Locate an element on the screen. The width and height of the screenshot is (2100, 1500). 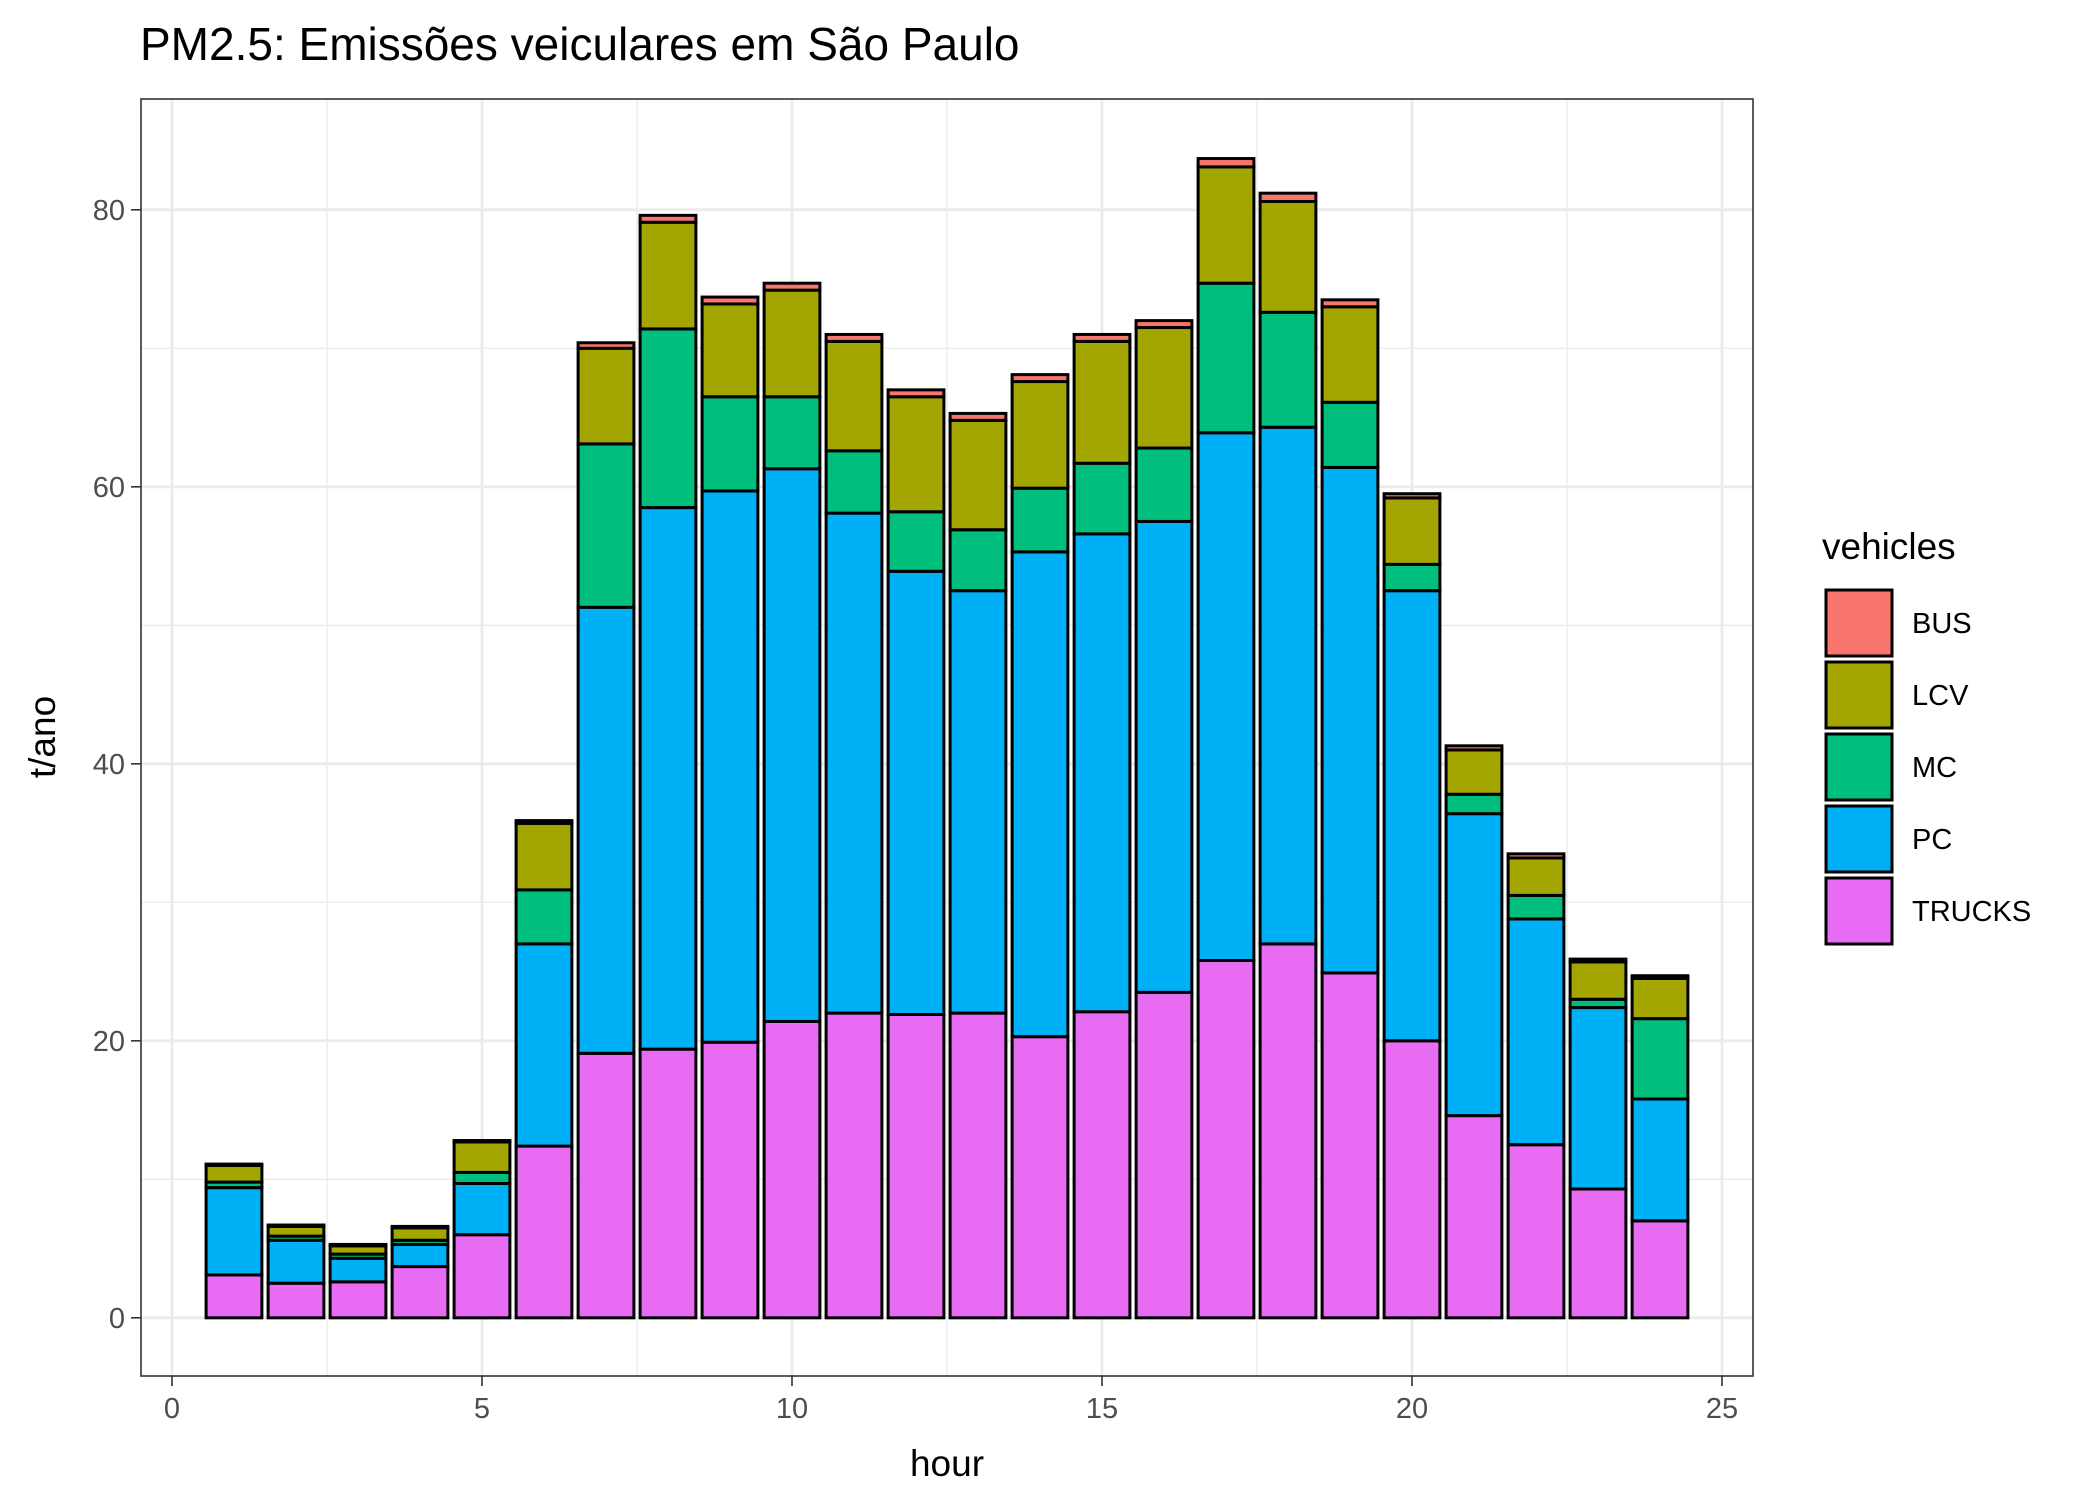
legend-key-lcv is located at coordinates (1859, 695).